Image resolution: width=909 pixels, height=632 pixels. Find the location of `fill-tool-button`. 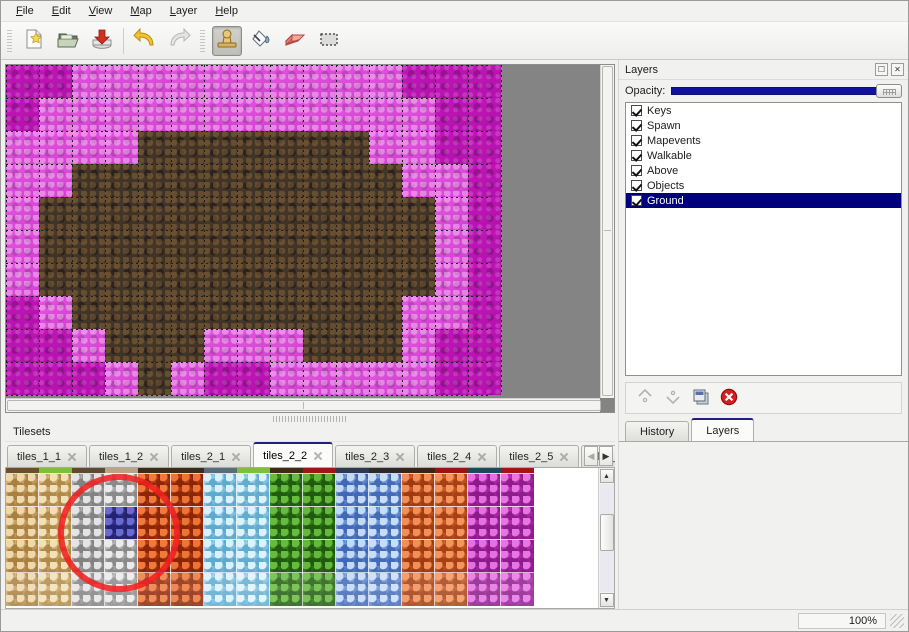

fill-tool-button is located at coordinates (261, 41).